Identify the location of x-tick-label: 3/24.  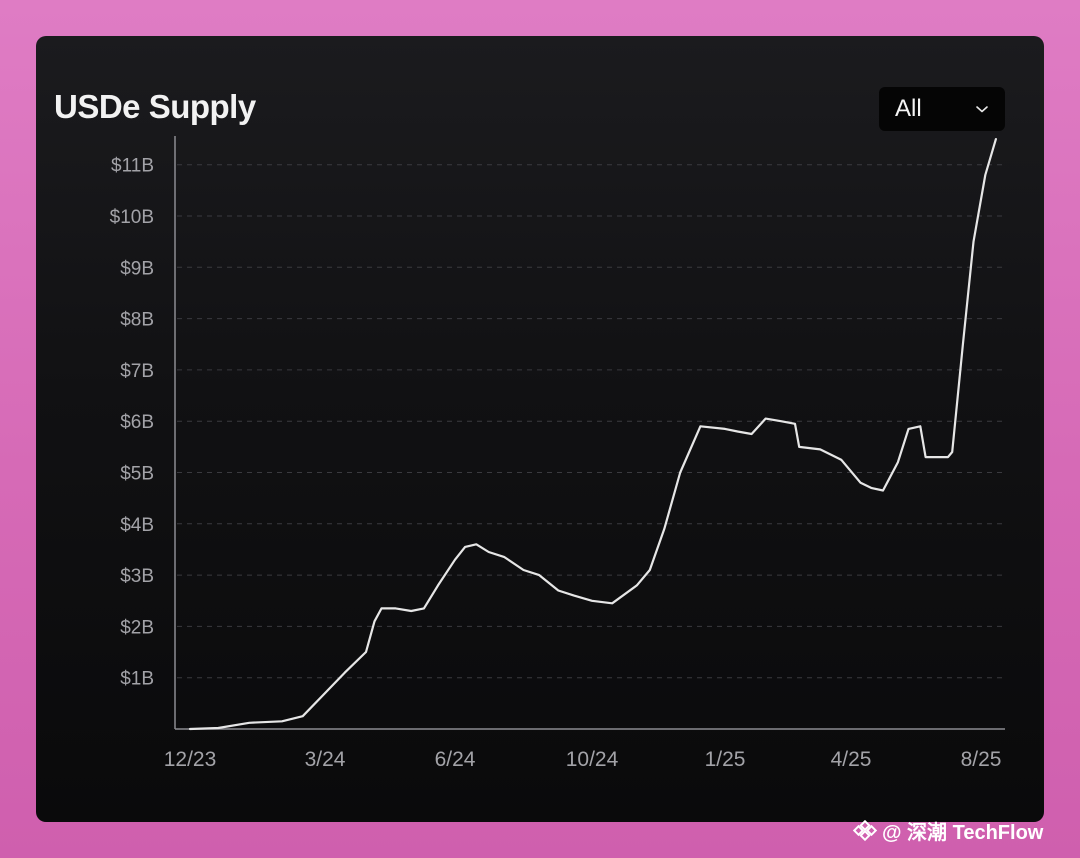
(325, 759).